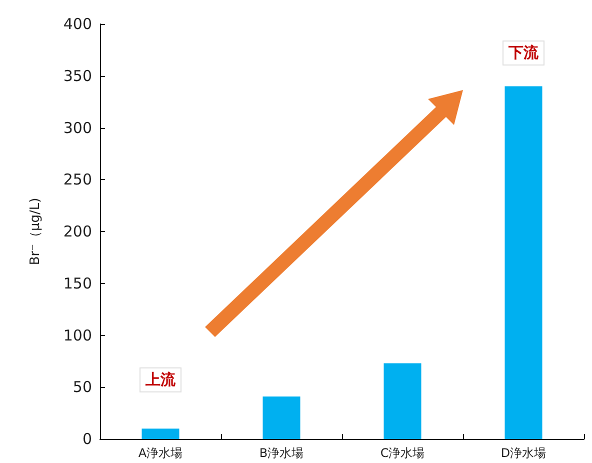  What do you see at coordinates (77, 75) in the screenshot?
I see `y-tick-label: 350` at bounding box center [77, 75].